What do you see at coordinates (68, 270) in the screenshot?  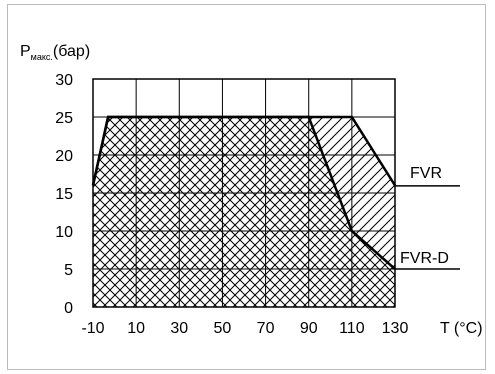 I see `y-tick-label-1: 5` at bounding box center [68, 270].